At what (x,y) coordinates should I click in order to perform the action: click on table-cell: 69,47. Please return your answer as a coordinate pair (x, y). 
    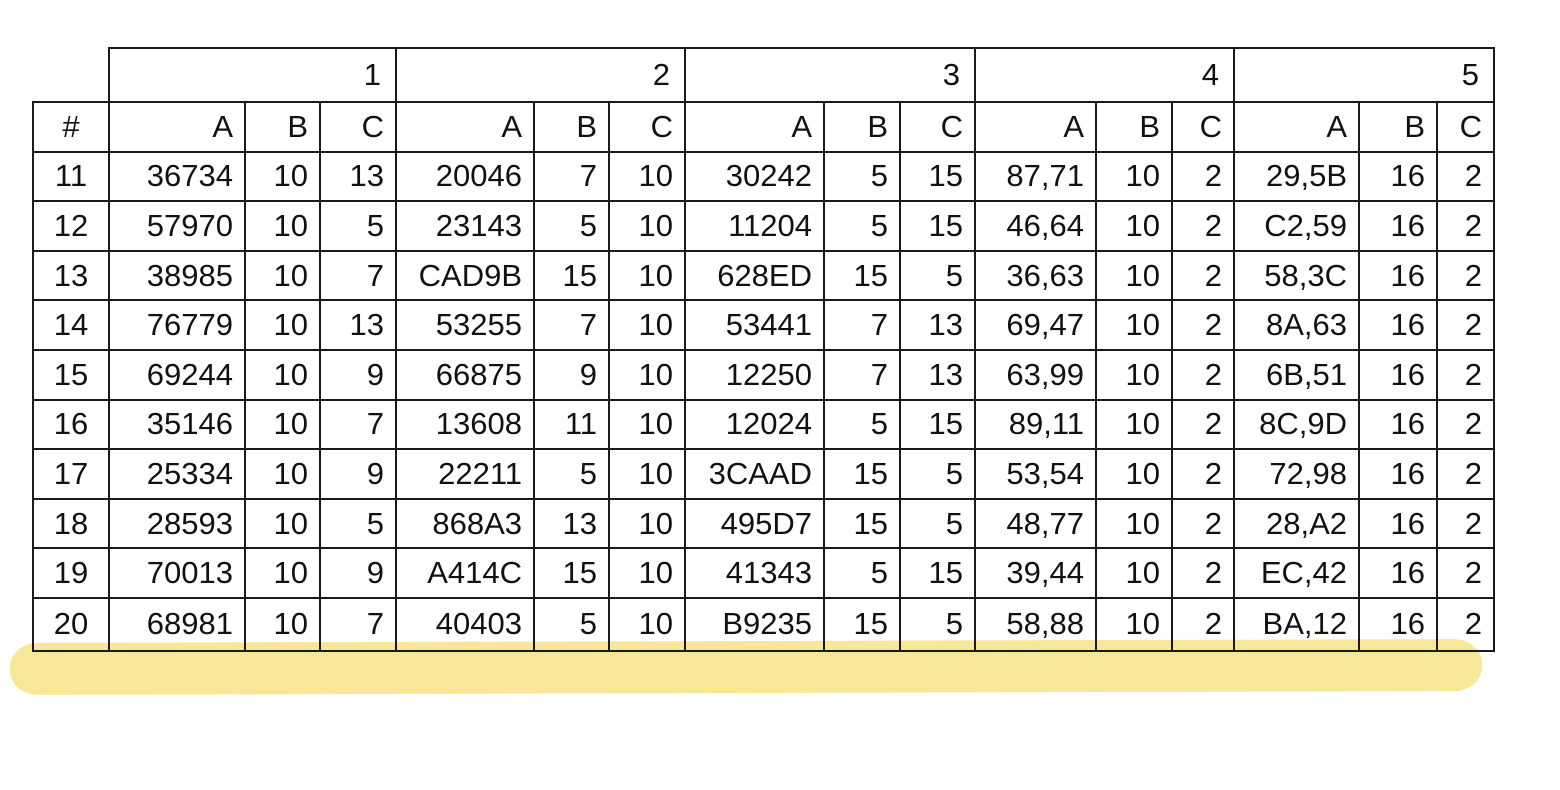
    Looking at the image, I should click on (1035, 325).